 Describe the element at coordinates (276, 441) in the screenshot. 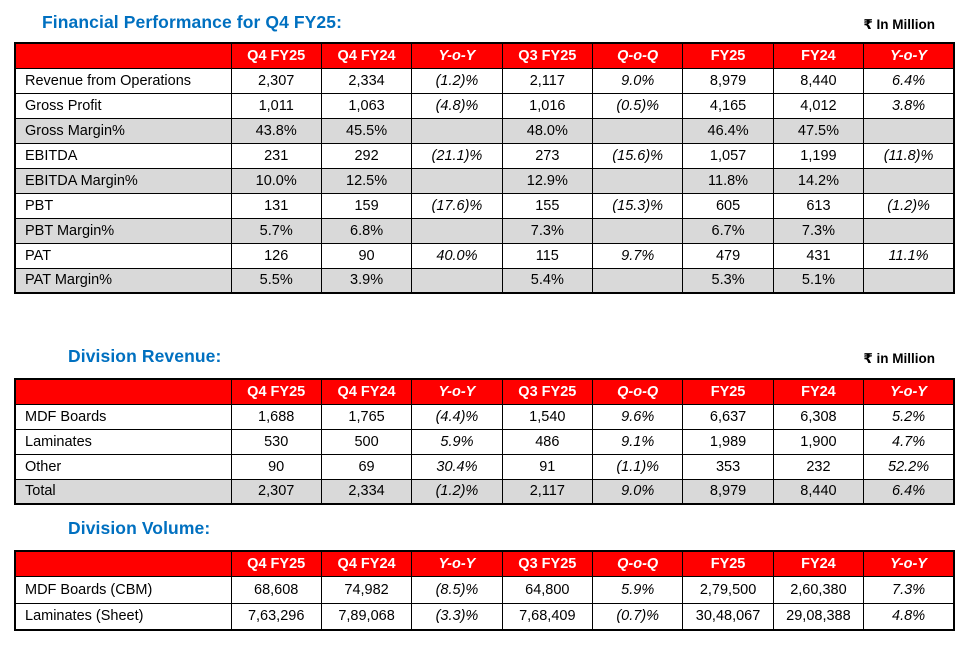

I see `table-cell: 530` at that location.